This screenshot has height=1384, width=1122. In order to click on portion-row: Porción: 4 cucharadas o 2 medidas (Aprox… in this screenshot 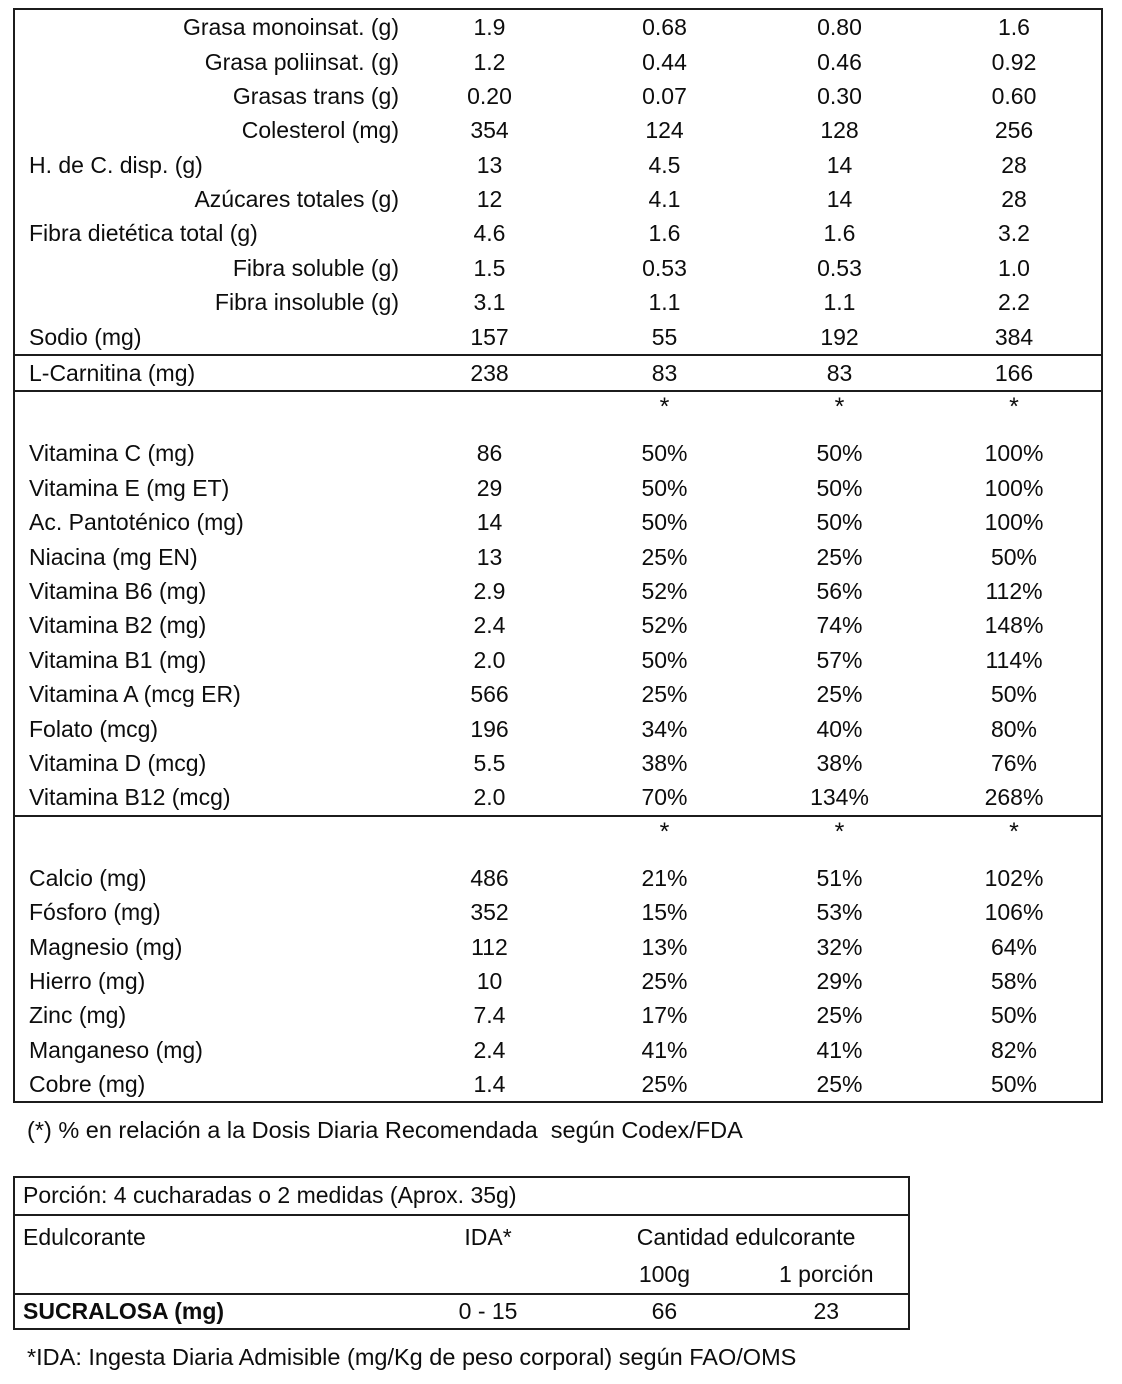, I will do `click(461, 1196)`.